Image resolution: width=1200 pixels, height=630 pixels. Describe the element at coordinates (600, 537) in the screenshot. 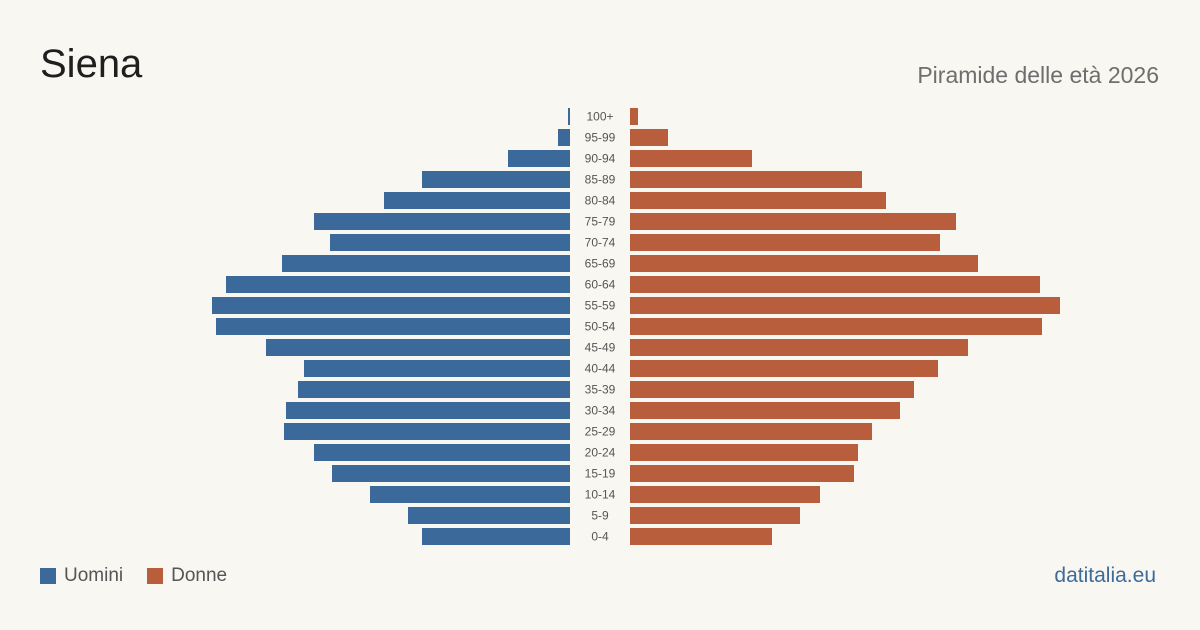

I see `age-label-0-4: 0-4` at that location.